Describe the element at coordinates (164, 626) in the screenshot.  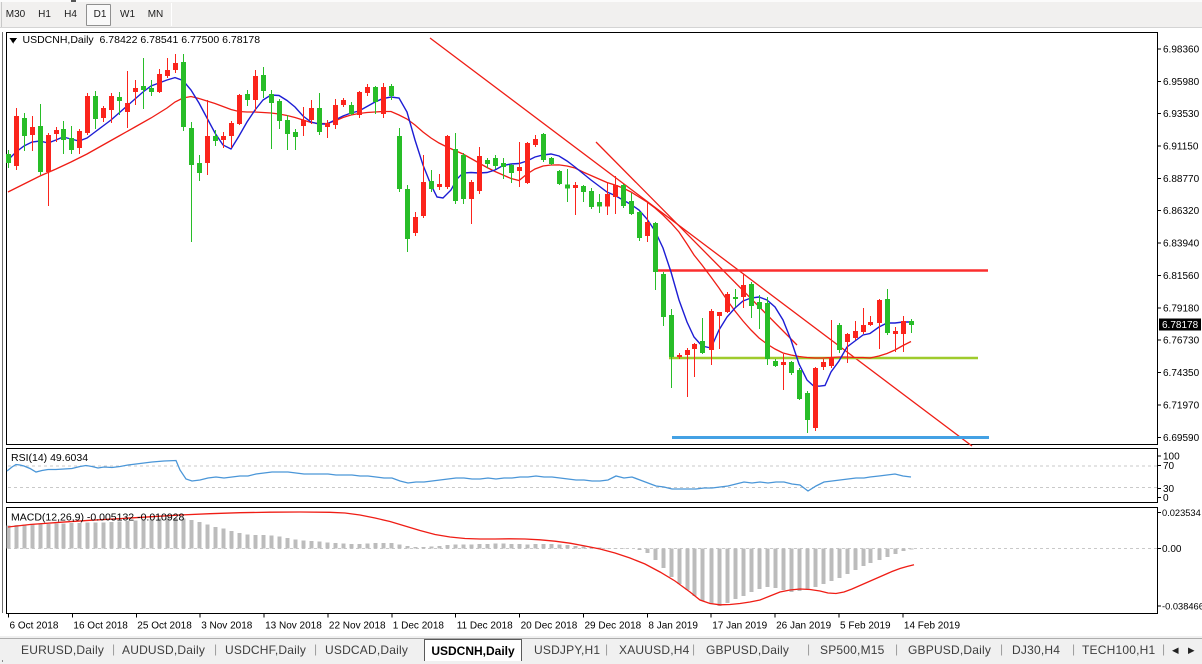
I see `svg-text: 25 Oct 2018` at that location.